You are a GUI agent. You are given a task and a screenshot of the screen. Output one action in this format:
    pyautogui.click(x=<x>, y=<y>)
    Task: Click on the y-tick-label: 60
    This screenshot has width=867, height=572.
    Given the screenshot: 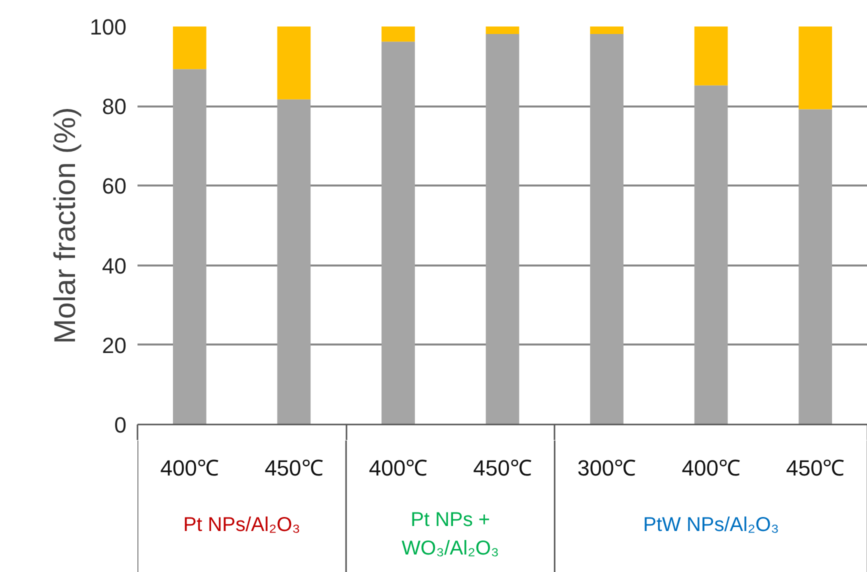 What is the action you would take?
    pyautogui.click(x=114, y=186)
    